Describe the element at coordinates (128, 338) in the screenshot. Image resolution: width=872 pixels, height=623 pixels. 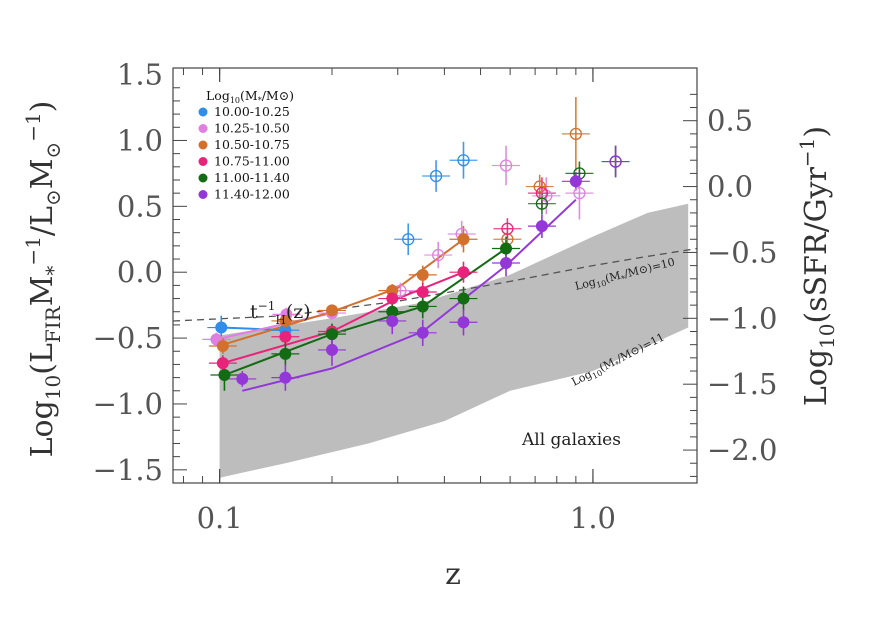
I see `y-tick-label: −0.5` at that location.